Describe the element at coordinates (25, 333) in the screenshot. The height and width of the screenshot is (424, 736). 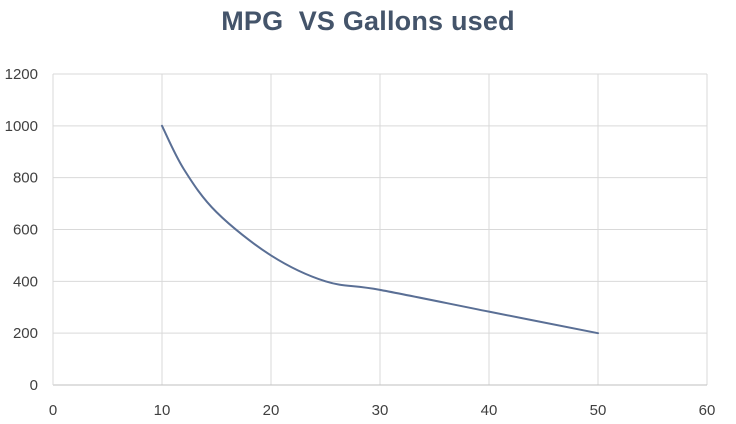
I see `y-tick-label: 200` at that location.